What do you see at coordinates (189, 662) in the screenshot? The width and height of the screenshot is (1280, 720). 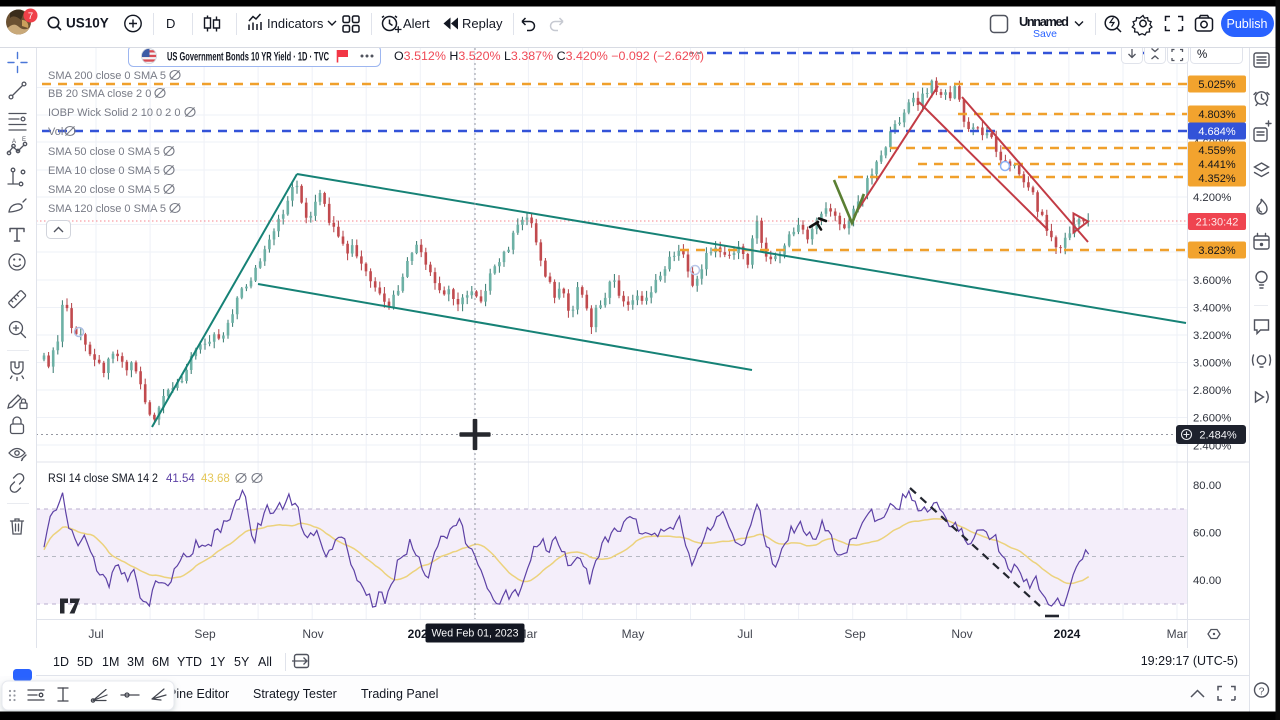 I see `svg-text: YTD` at bounding box center [189, 662].